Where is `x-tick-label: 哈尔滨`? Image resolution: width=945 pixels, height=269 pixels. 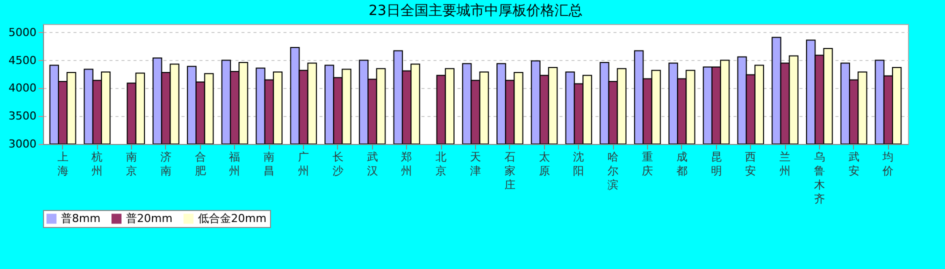 x-tick-label: 哈尔滨 is located at coordinates (613, 171).